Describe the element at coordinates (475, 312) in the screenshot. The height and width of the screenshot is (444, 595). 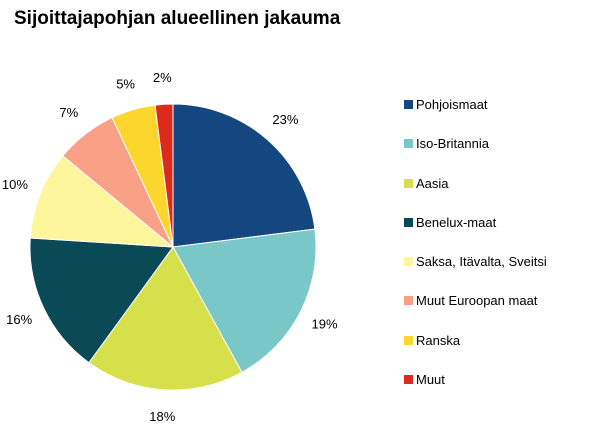
I see `legend-item-muut-euroopan-maat: Muut Euroopan maat` at that location.